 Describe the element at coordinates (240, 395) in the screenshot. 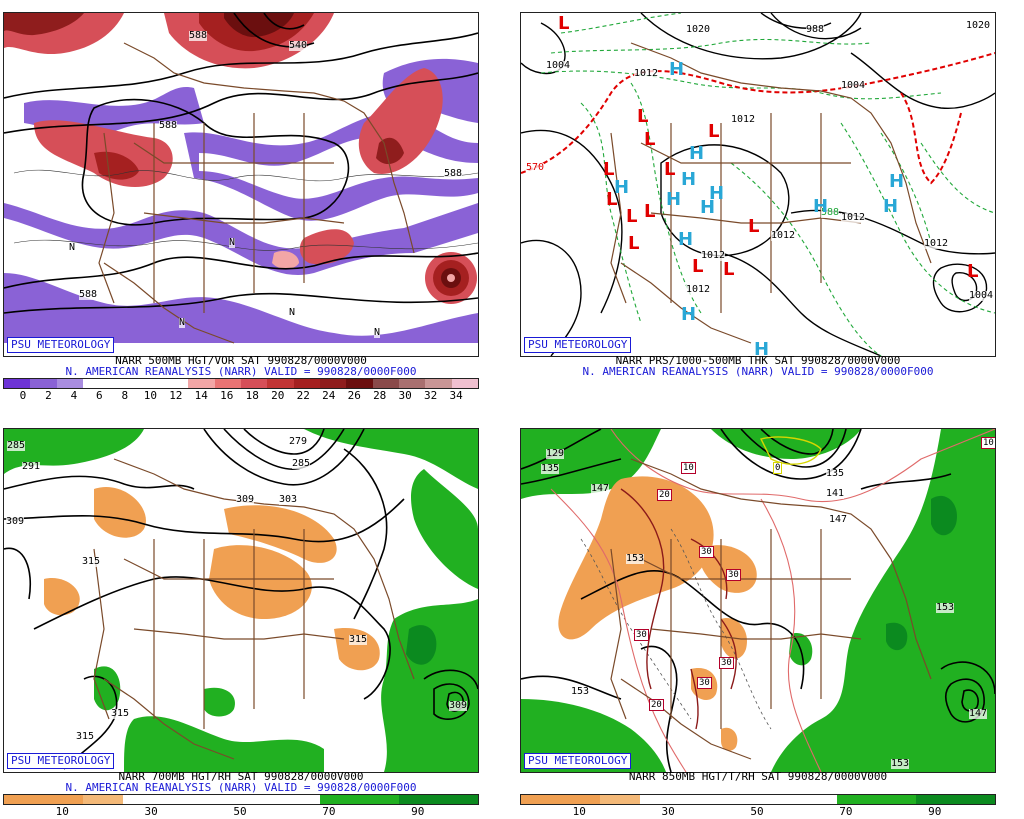

I see `vort-scale-ticks: 0 2 4 6 8 10 12 14 16 18 20 22 24 26 28 30 32 34` at that location.